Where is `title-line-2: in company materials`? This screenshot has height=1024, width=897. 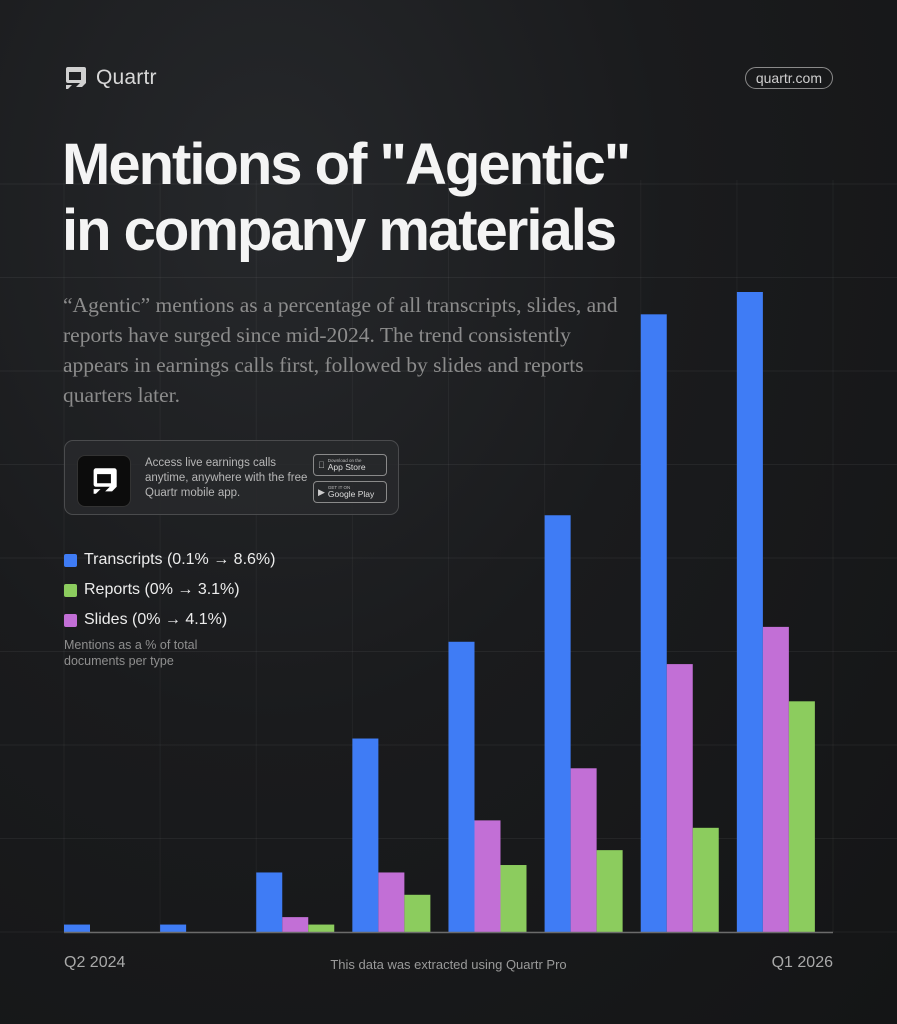
title-line-2: in company materials is located at coordinates (339, 230).